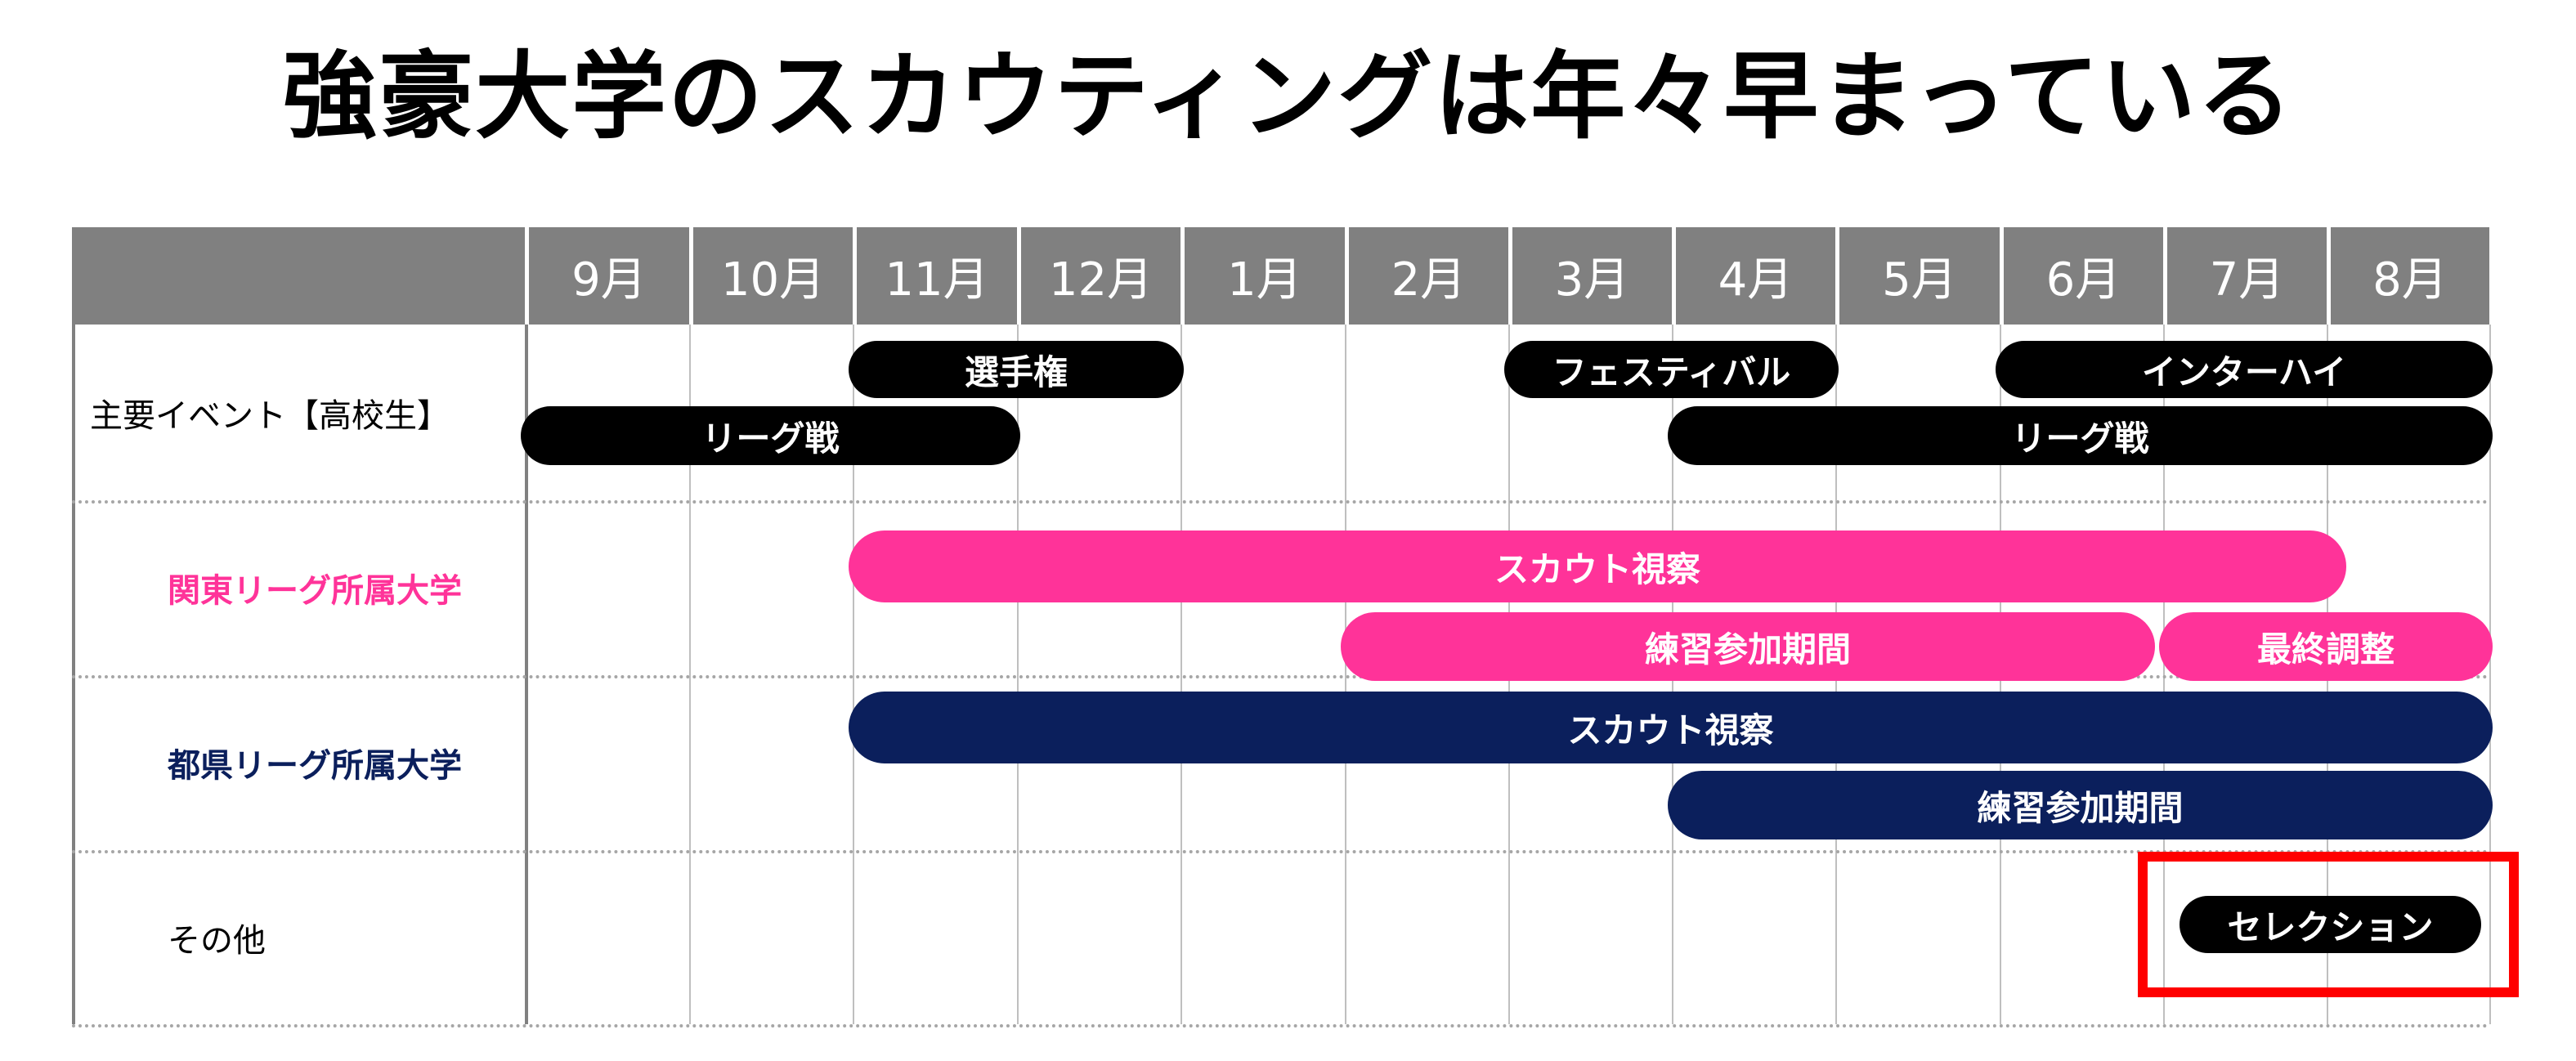 The height and width of the screenshot is (1061, 2576). Describe the element at coordinates (315, 591) in the screenshot. I see `row-label: 関東リーグ所属大学` at that location.